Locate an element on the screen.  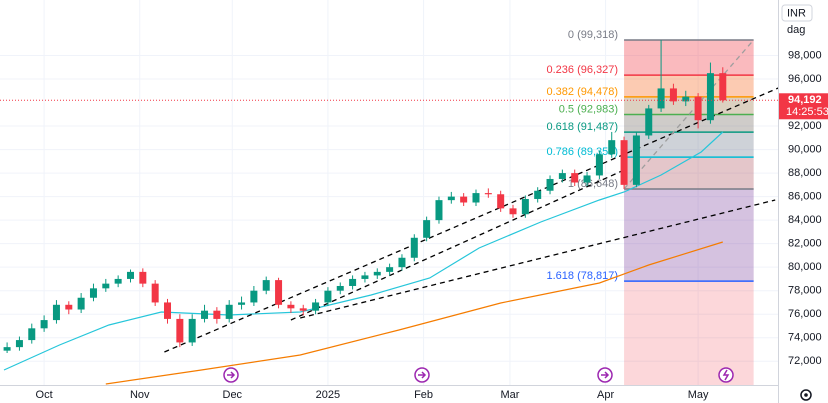
fib-label: 0.382 (94,478) is located at coordinates (583, 92).